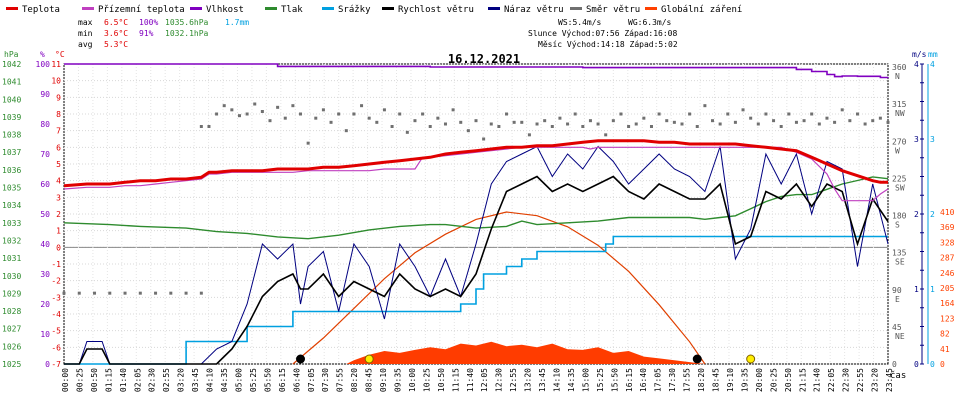 The image size is (966, 400). What do you see at coordinates (56, 281) in the screenshot?
I see `celsius-tick-label: -2` at bounding box center [56, 281].